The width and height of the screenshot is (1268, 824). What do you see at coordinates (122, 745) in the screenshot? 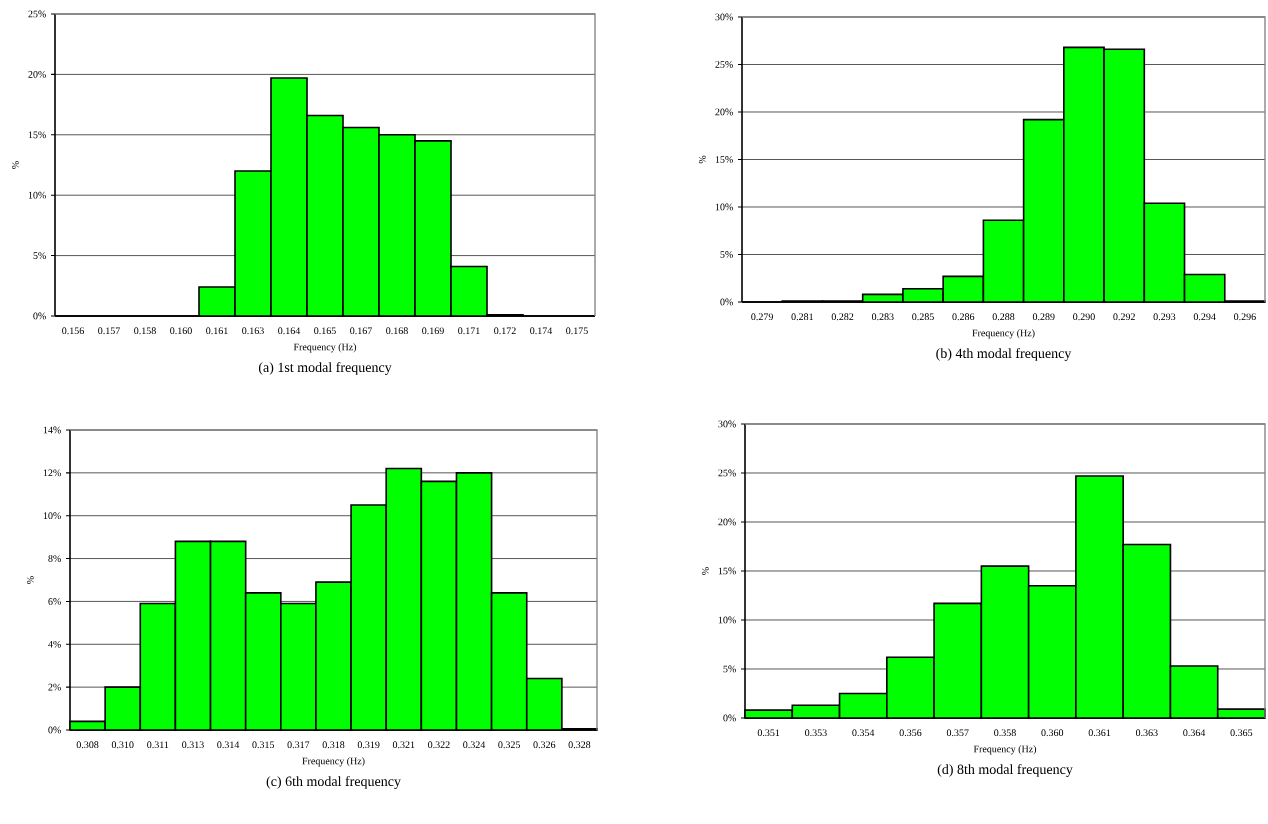
I see `x-tick-label: 0.310` at bounding box center [122, 745].